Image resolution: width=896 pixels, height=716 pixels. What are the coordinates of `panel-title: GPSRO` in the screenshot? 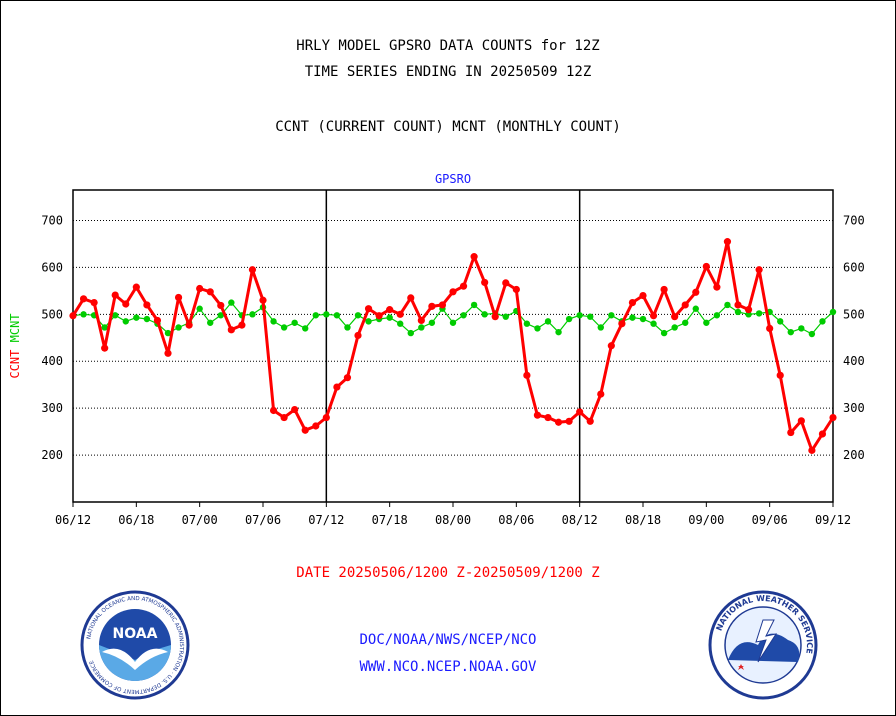 It's located at (453, 179).